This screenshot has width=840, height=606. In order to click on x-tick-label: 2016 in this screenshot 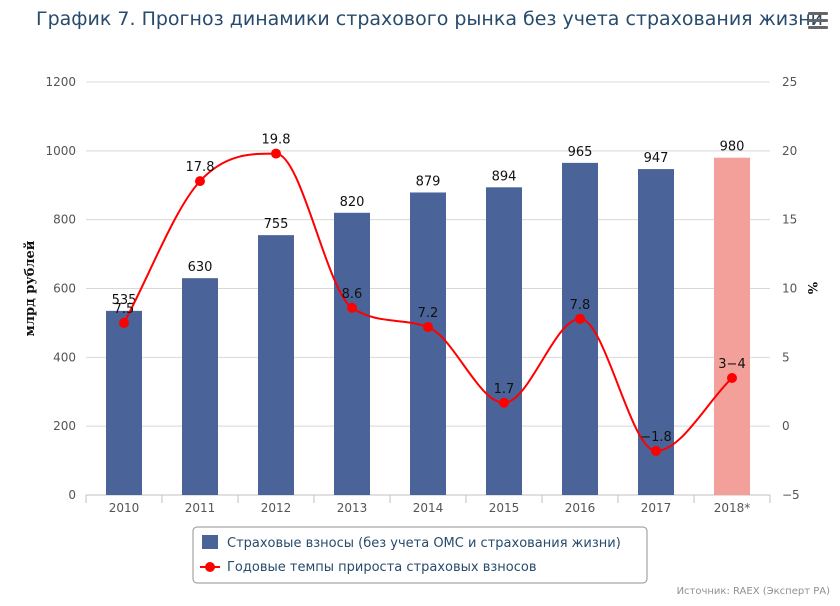, I will do `click(580, 508)`.